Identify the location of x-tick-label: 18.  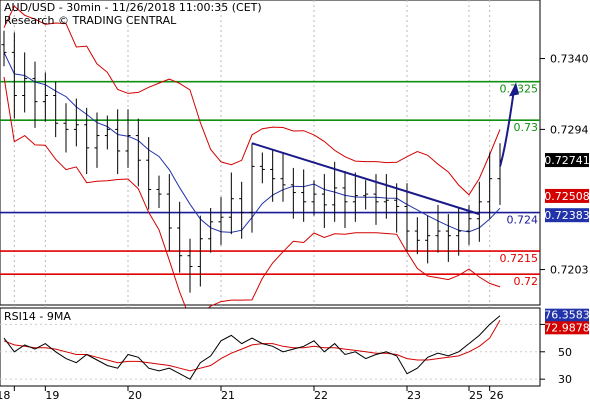
(5, 394).